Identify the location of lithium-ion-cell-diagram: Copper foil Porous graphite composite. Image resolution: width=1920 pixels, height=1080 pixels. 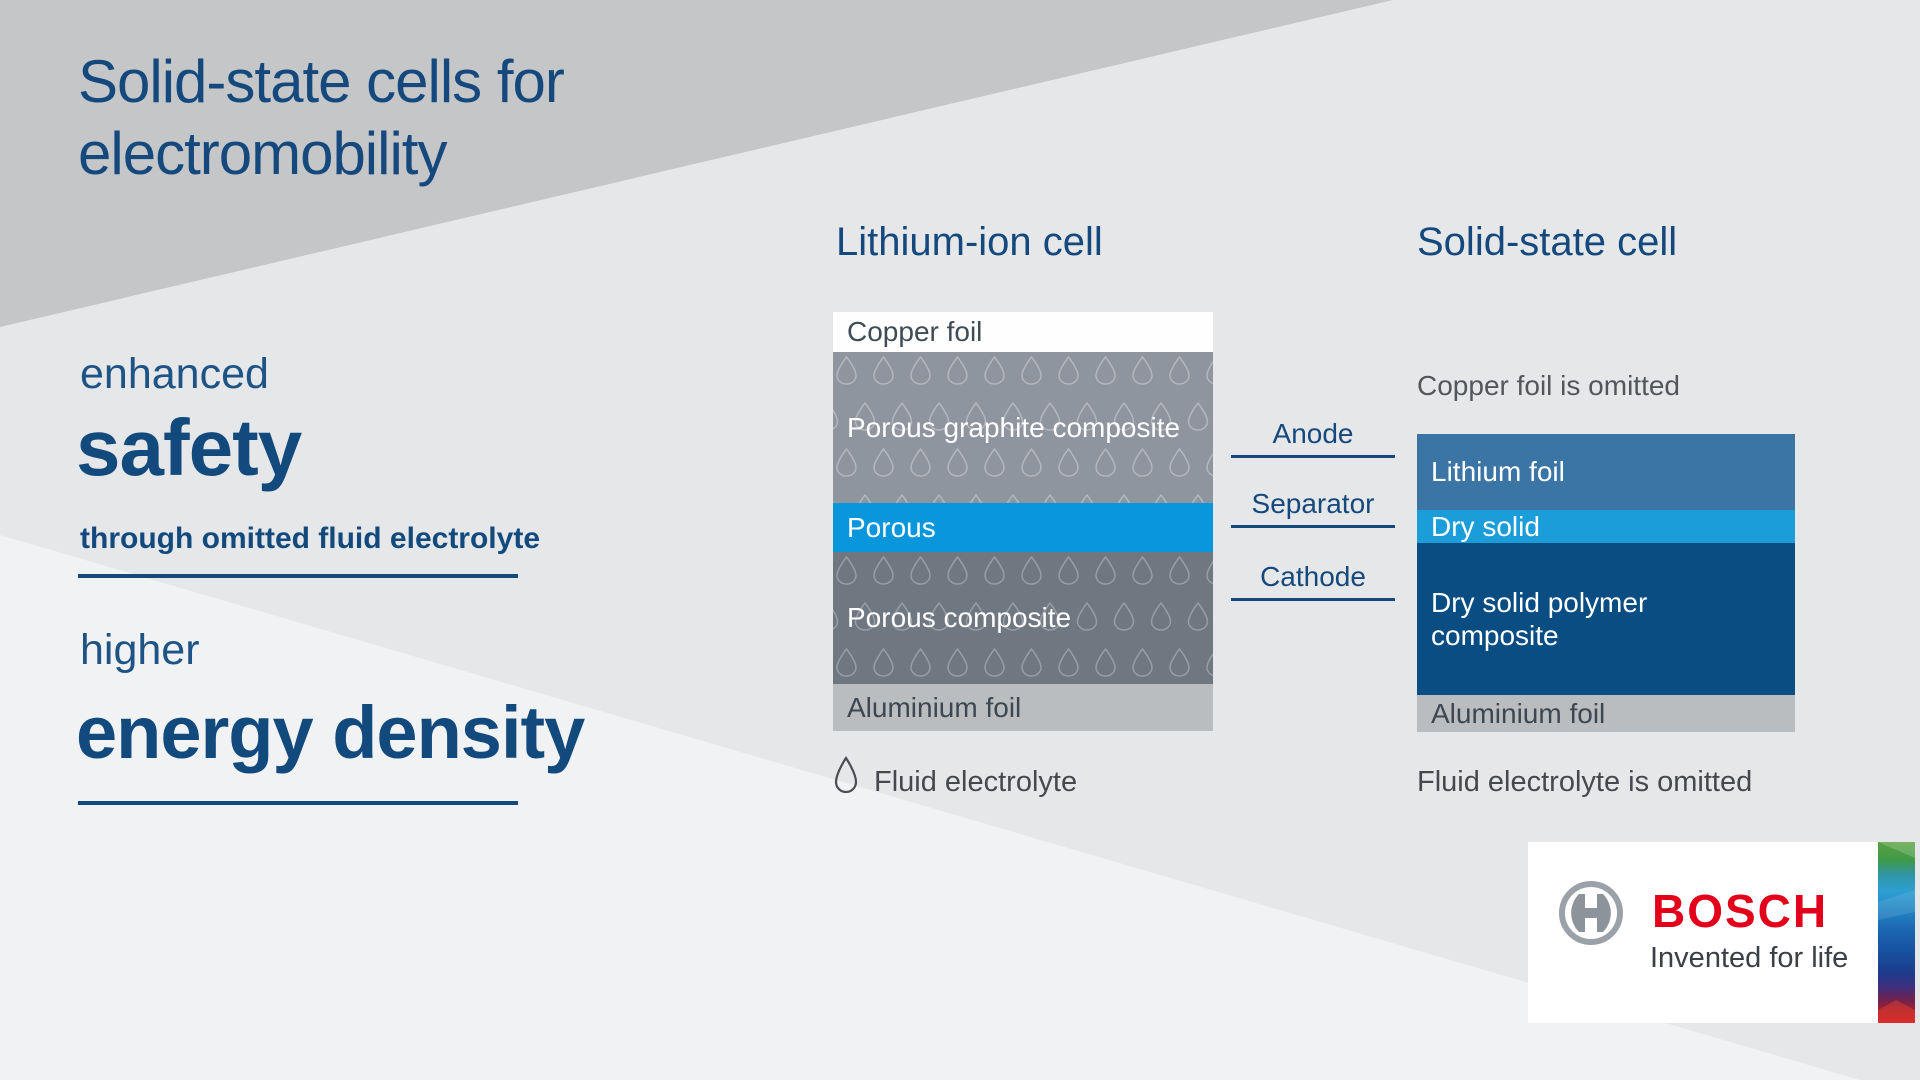
(1023, 521).